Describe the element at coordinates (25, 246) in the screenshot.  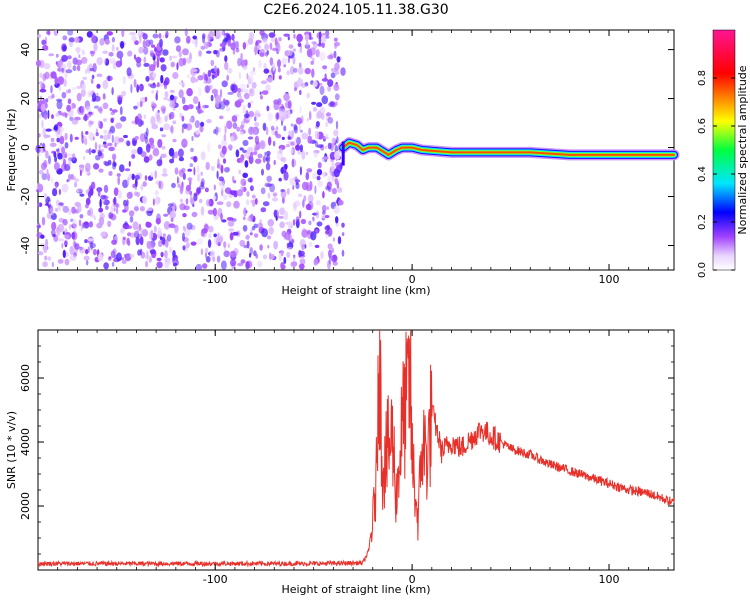
I see `y-tick-label: -40` at that location.